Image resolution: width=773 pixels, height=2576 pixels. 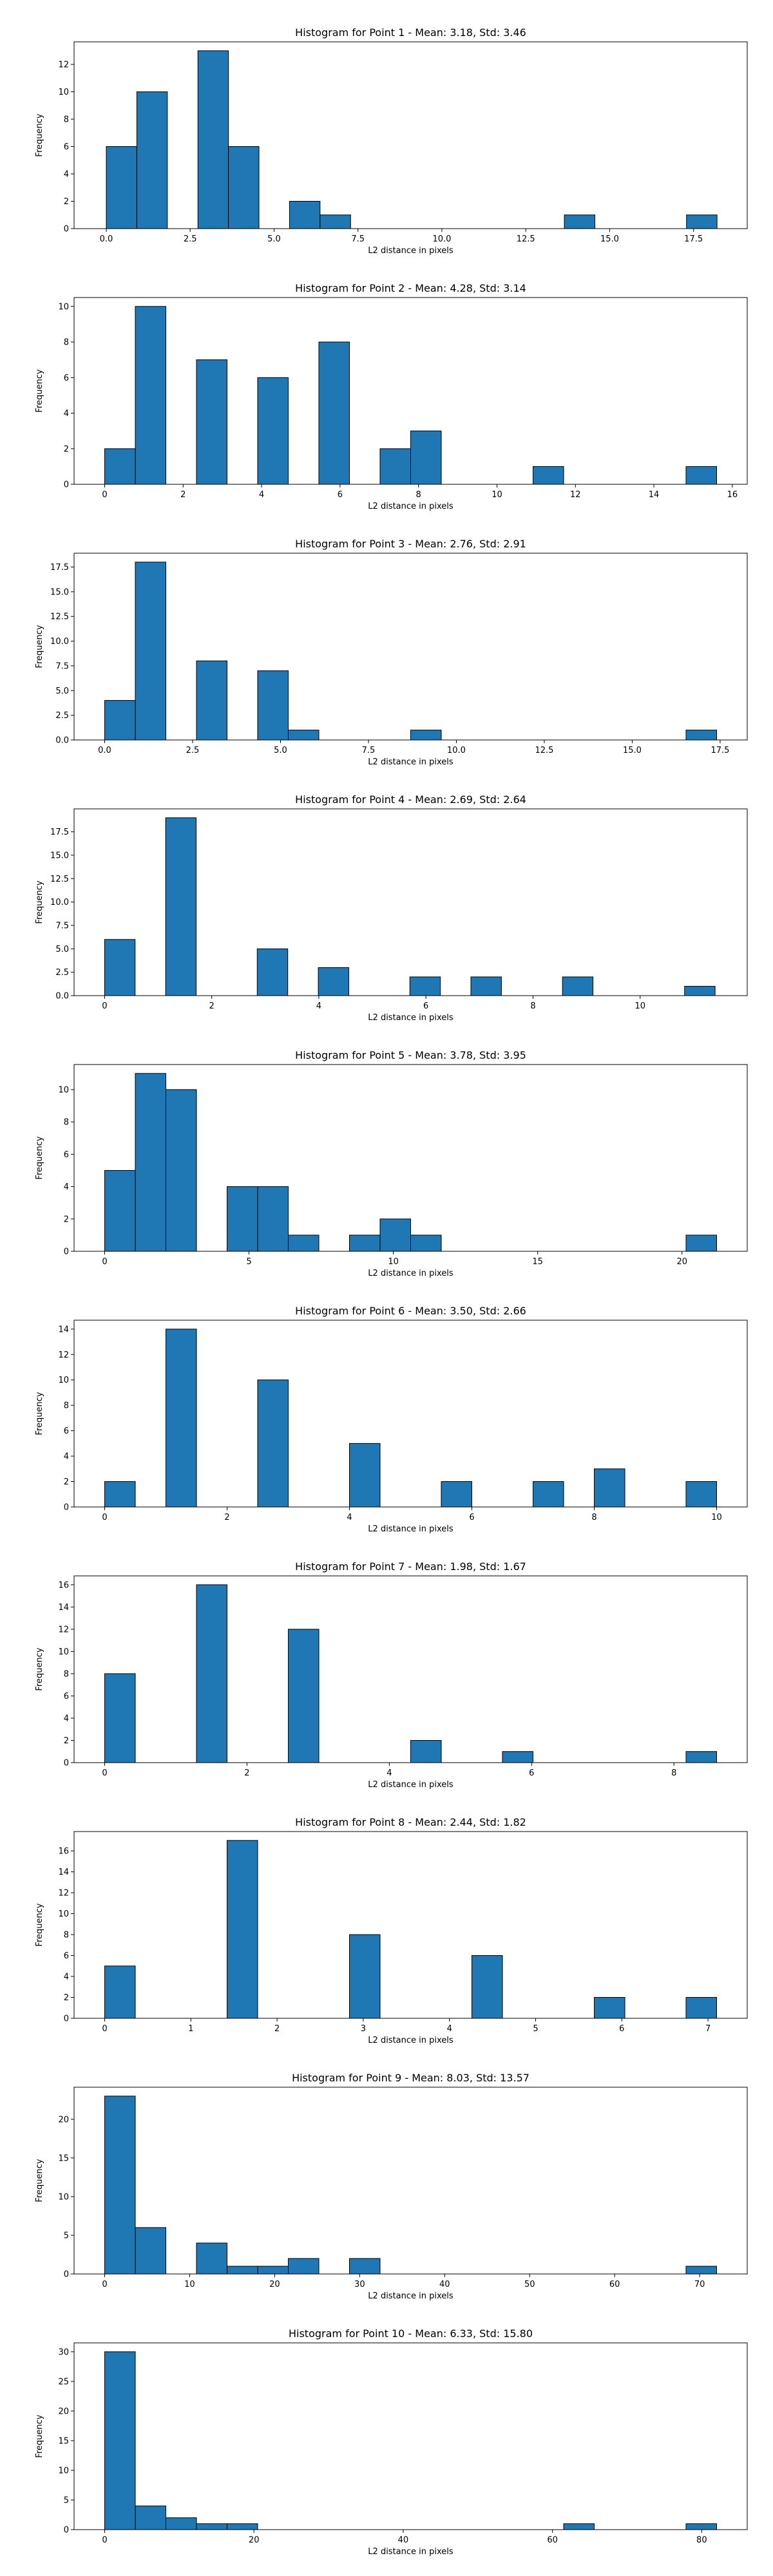 I want to click on y-tick-label: 20, so click(x=63, y=2411).